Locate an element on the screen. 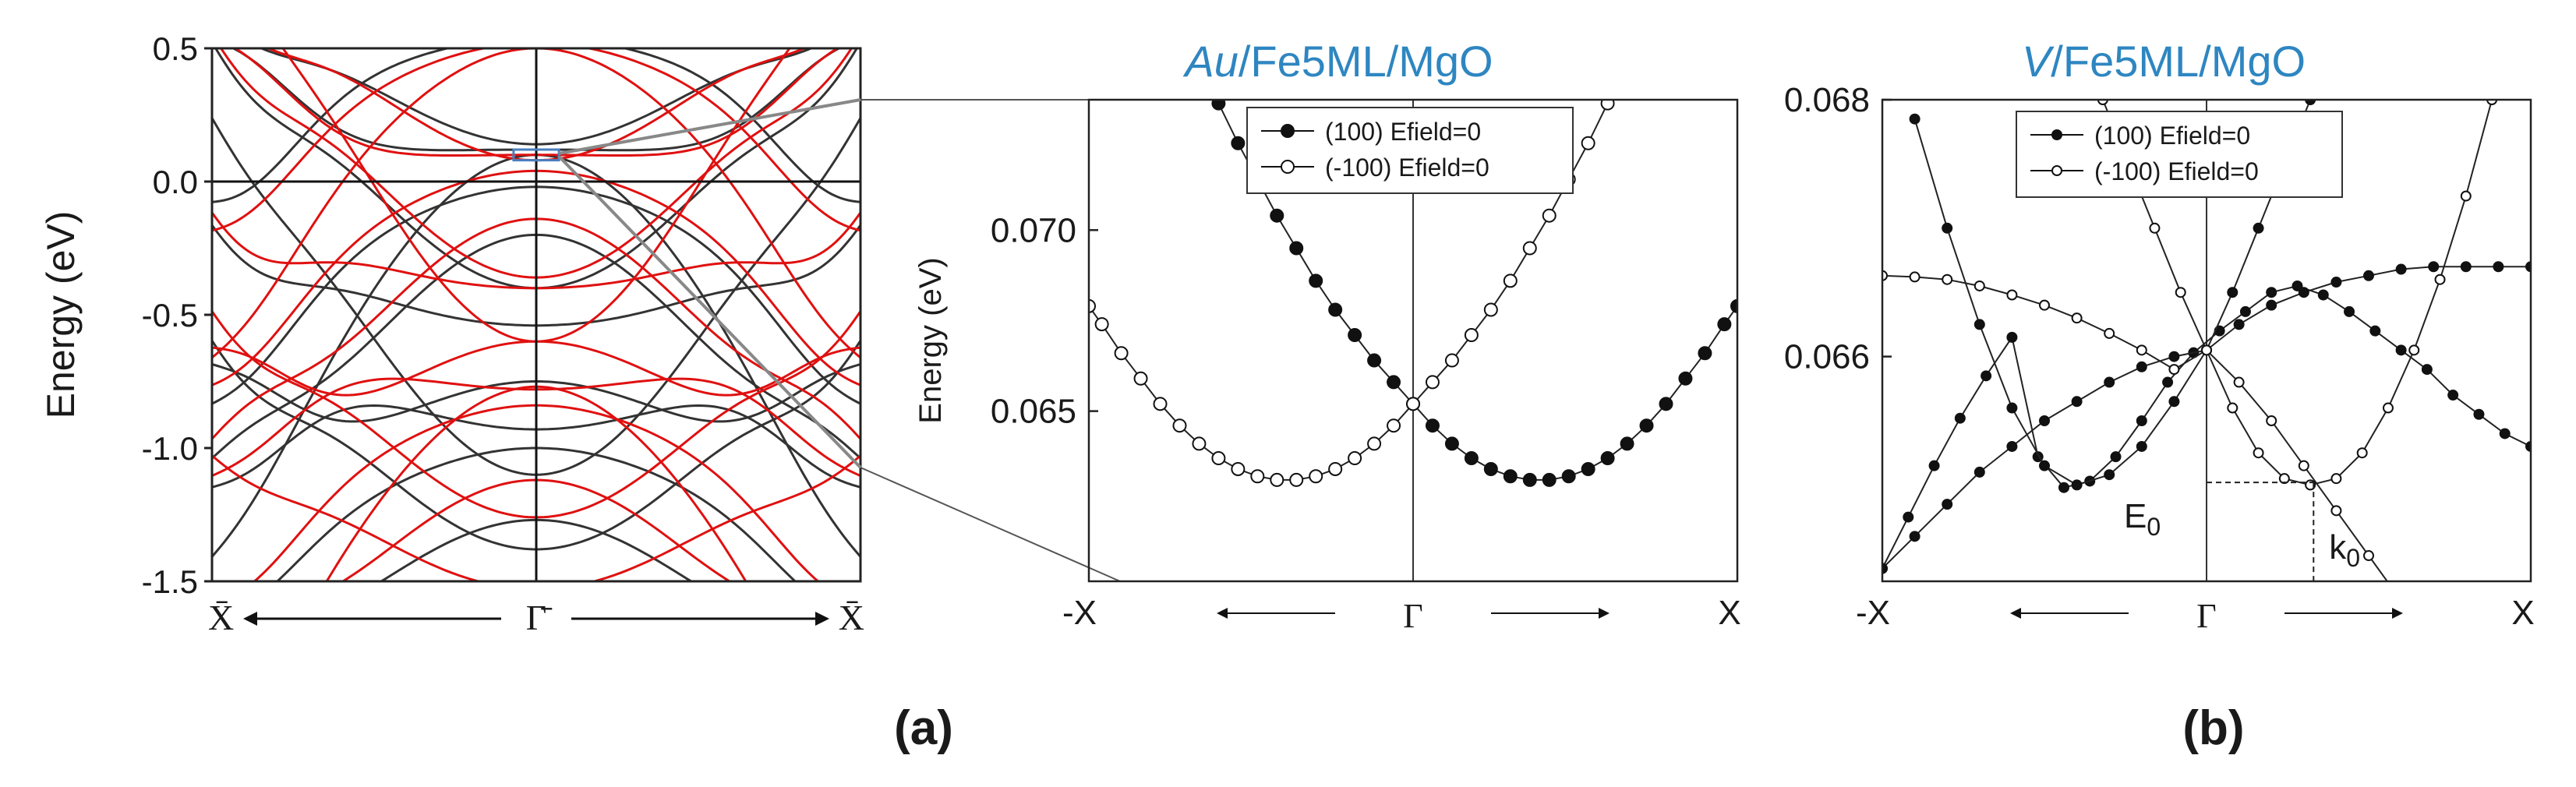 The image size is (2576, 787). band-ytick-label: -0.5 is located at coordinates (170, 315).